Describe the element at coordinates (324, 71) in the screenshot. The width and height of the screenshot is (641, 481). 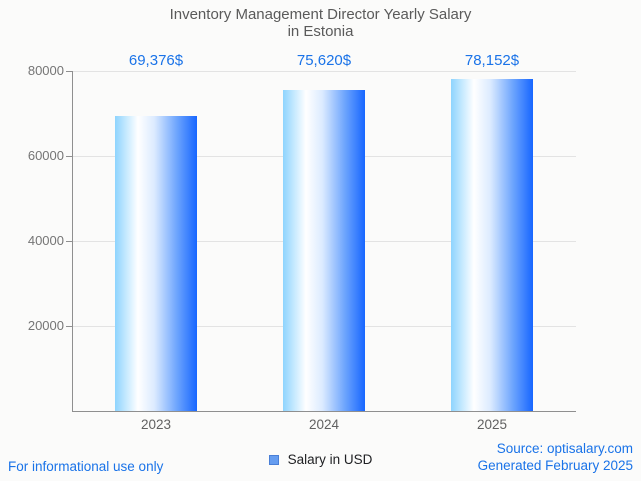
I see `y-gridline` at that location.